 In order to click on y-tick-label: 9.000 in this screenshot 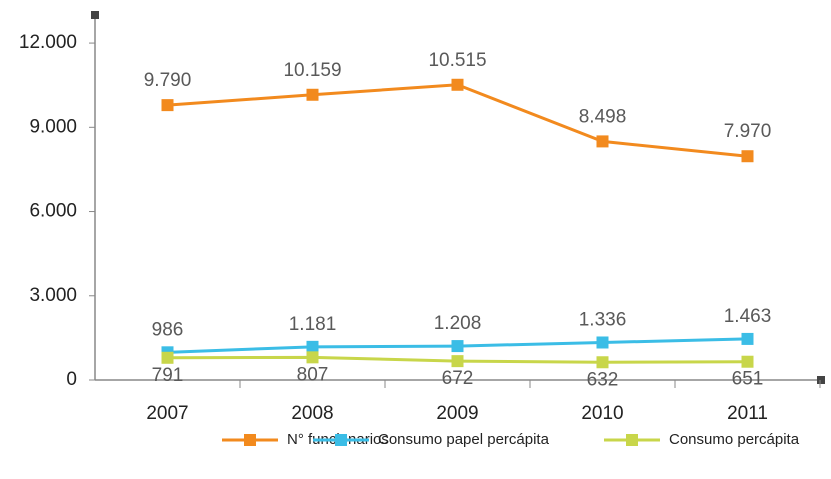, I will do `click(53, 126)`.